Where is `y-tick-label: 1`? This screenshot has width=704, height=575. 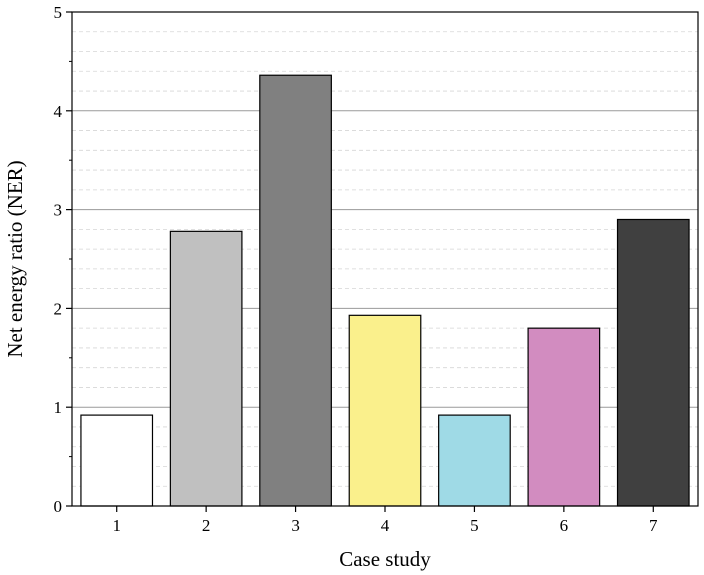
y-tick-label: 1 is located at coordinates (58, 407).